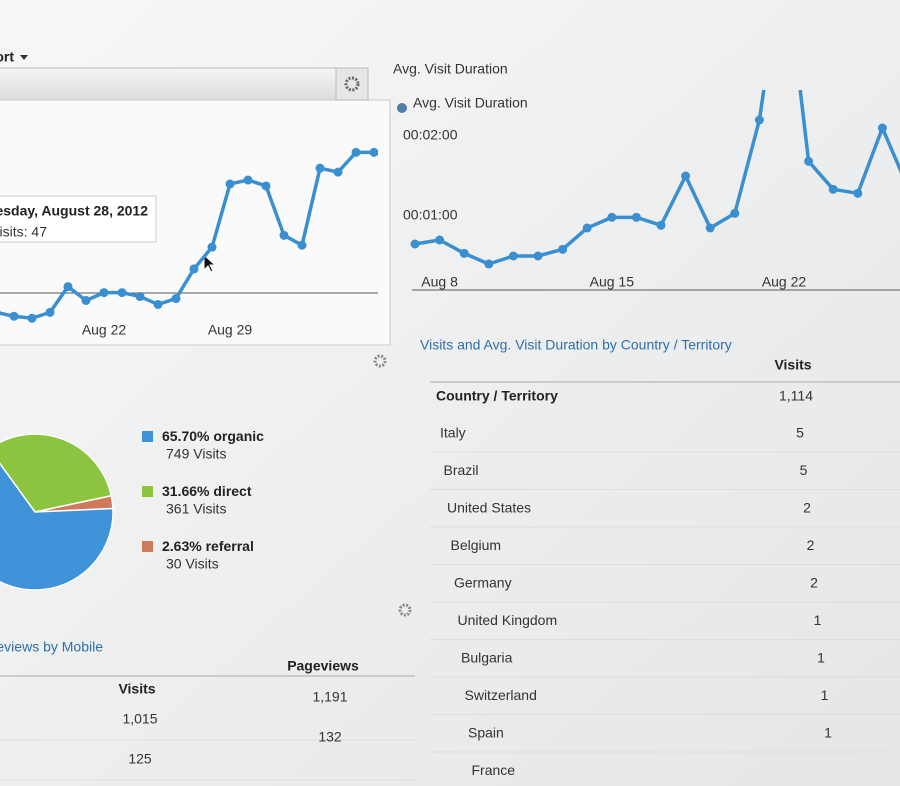 The width and height of the screenshot is (900, 786). I want to click on table-cell: 132, so click(330, 737).